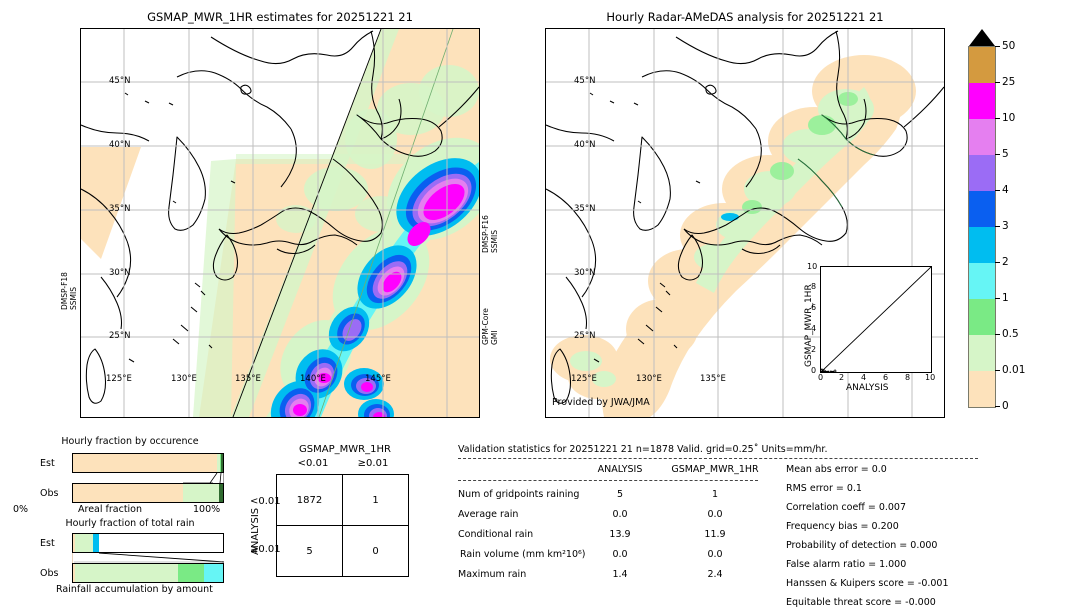 The height and width of the screenshot is (612, 1080). What do you see at coordinates (1005, 189) in the screenshot?
I see `colorbar-label-4: 4` at bounding box center [1005, 189].